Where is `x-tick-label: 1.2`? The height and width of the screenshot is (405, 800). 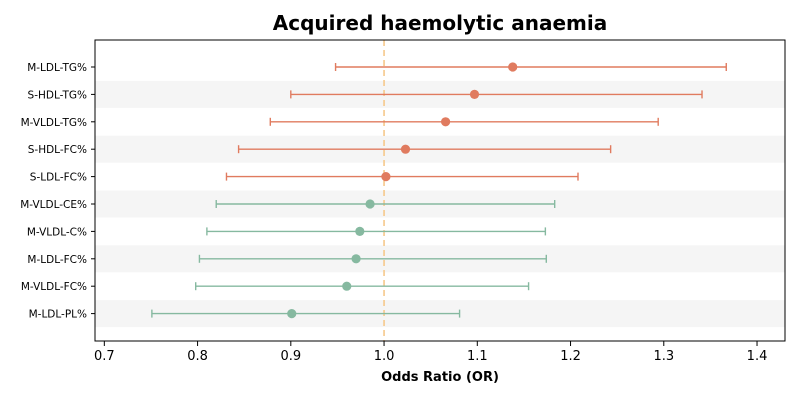
x-tick-label: 1.2 is located at coordinates (570, 356).